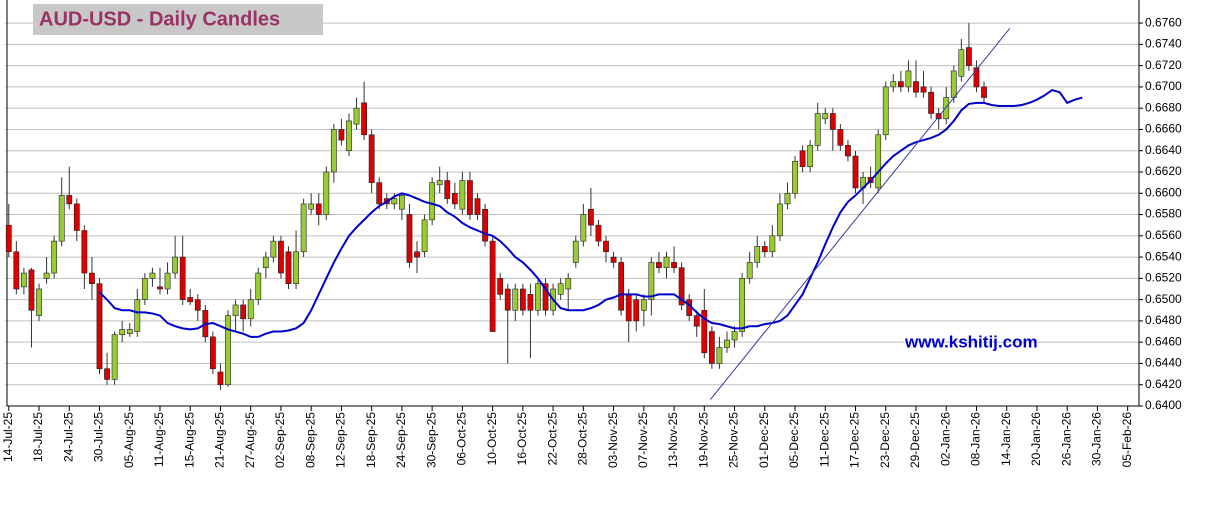 The image size is (1211, 513). What do you see at coordinates (1163, 405) in the screenshot?
I see `y-tick-label: 0.6400` at bounding box center [1163, 405].